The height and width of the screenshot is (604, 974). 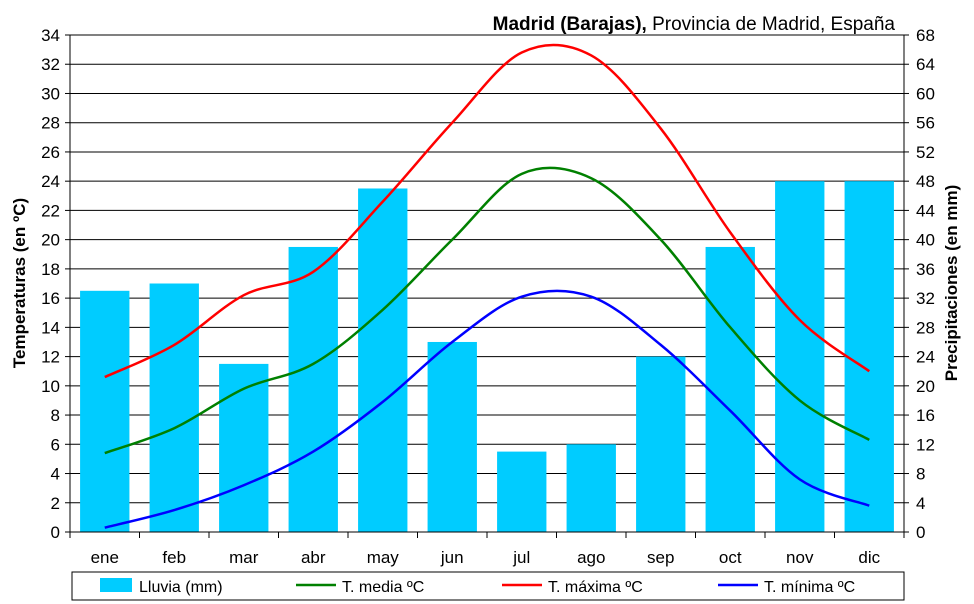 I want to click on left-tick-label: 22, so click(x=50, y=210).